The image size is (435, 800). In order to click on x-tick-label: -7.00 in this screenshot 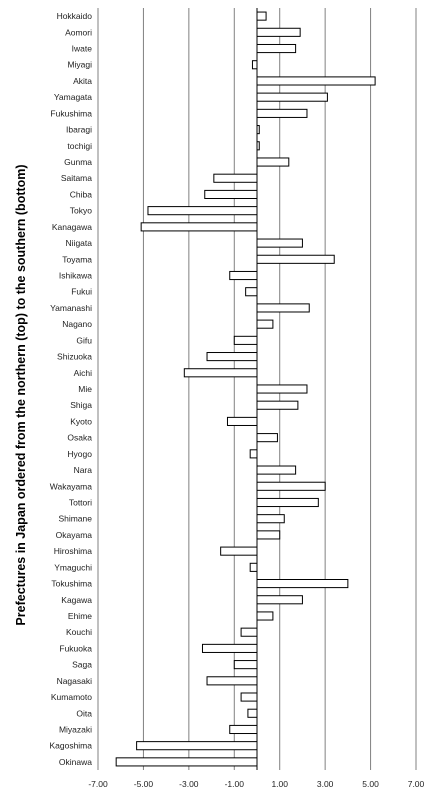, I will do `click(98, 784)`.